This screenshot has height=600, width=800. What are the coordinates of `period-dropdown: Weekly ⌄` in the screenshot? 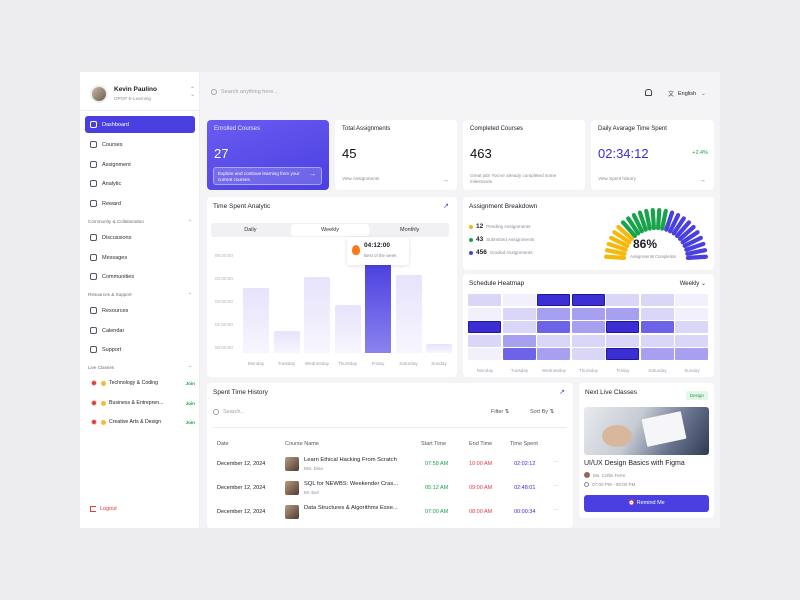 It's located at (693, 283).